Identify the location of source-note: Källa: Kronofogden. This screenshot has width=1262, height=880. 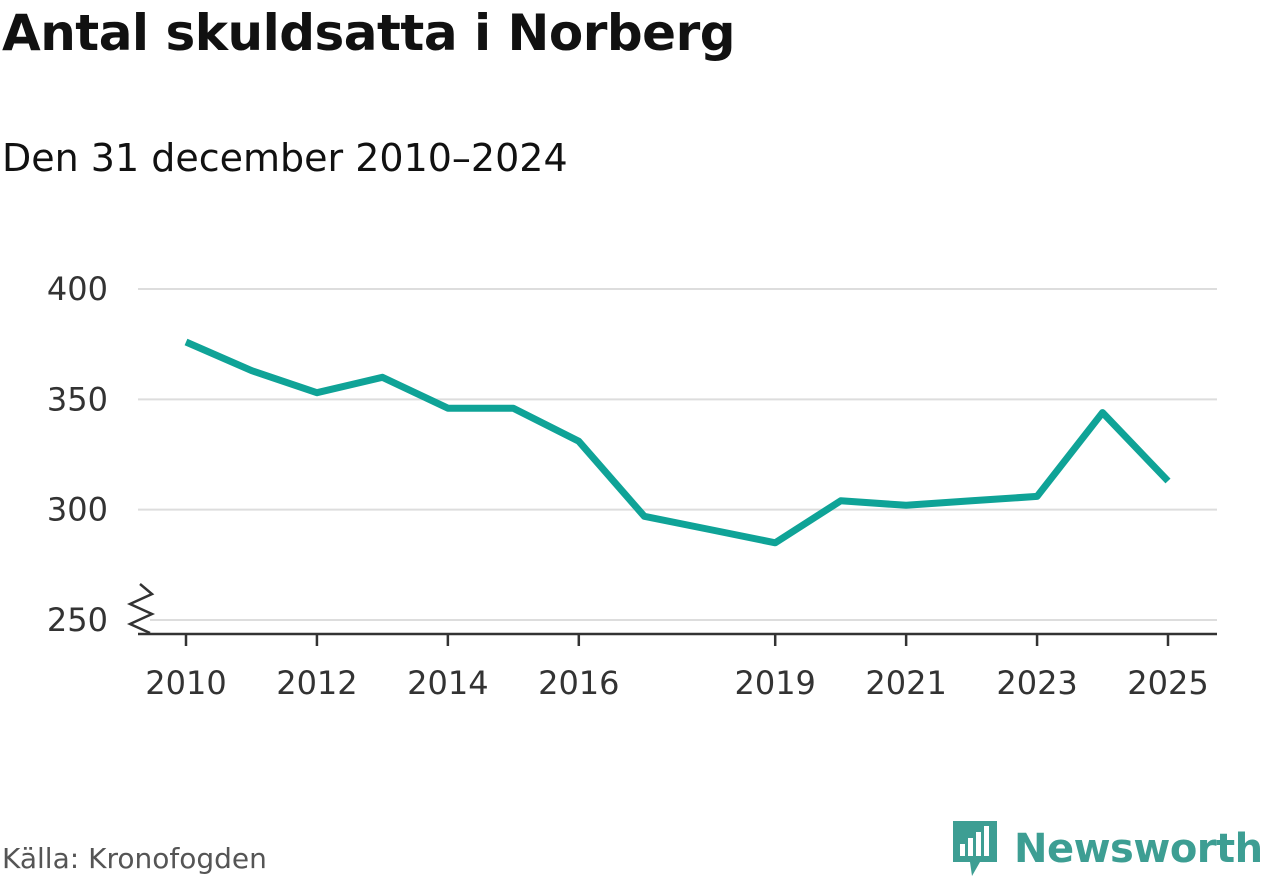
(134, 858).